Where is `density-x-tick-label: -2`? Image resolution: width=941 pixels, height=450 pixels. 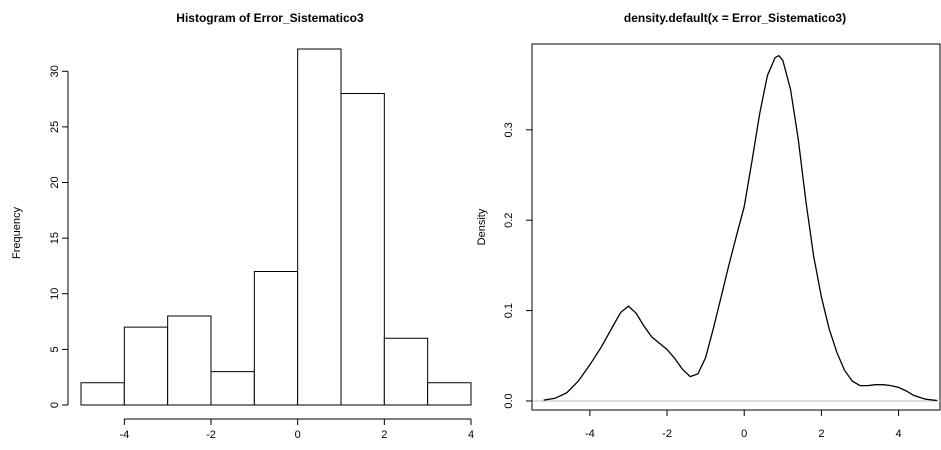 density-x-tick-label: -2 is located at coordinates (667, 434).